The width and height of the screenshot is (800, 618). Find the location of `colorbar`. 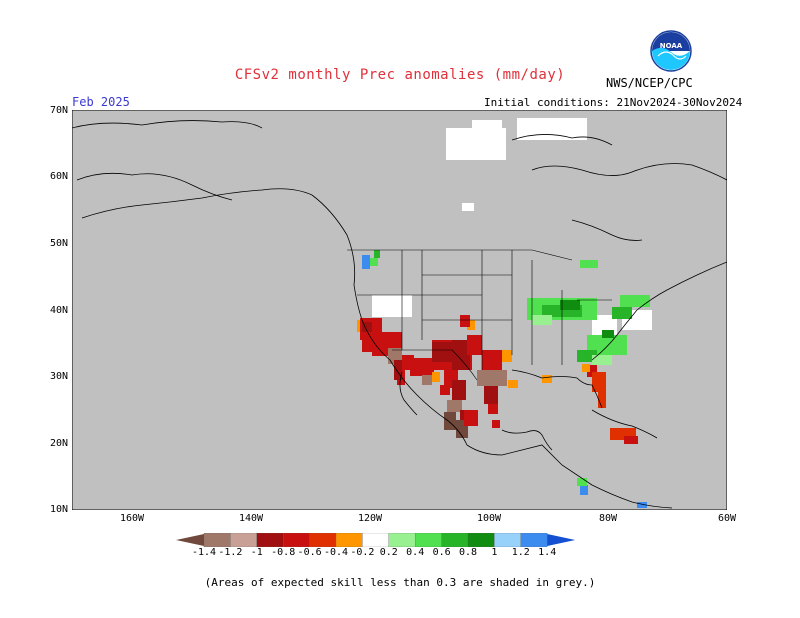

colorbar is located at coordinates (376, 540).